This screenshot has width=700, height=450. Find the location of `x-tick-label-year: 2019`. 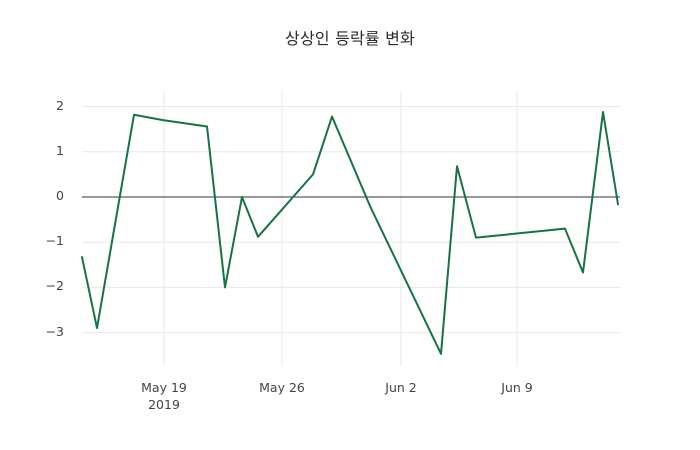

x-tick-label-year: 2019 is located at coordinates (164, 404).